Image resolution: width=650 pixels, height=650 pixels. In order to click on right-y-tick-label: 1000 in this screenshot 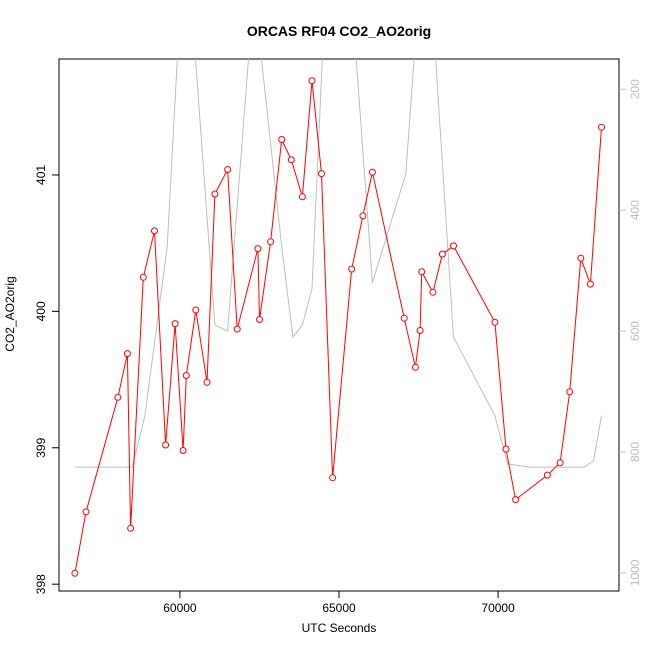, I will do `click(635, 572)`.